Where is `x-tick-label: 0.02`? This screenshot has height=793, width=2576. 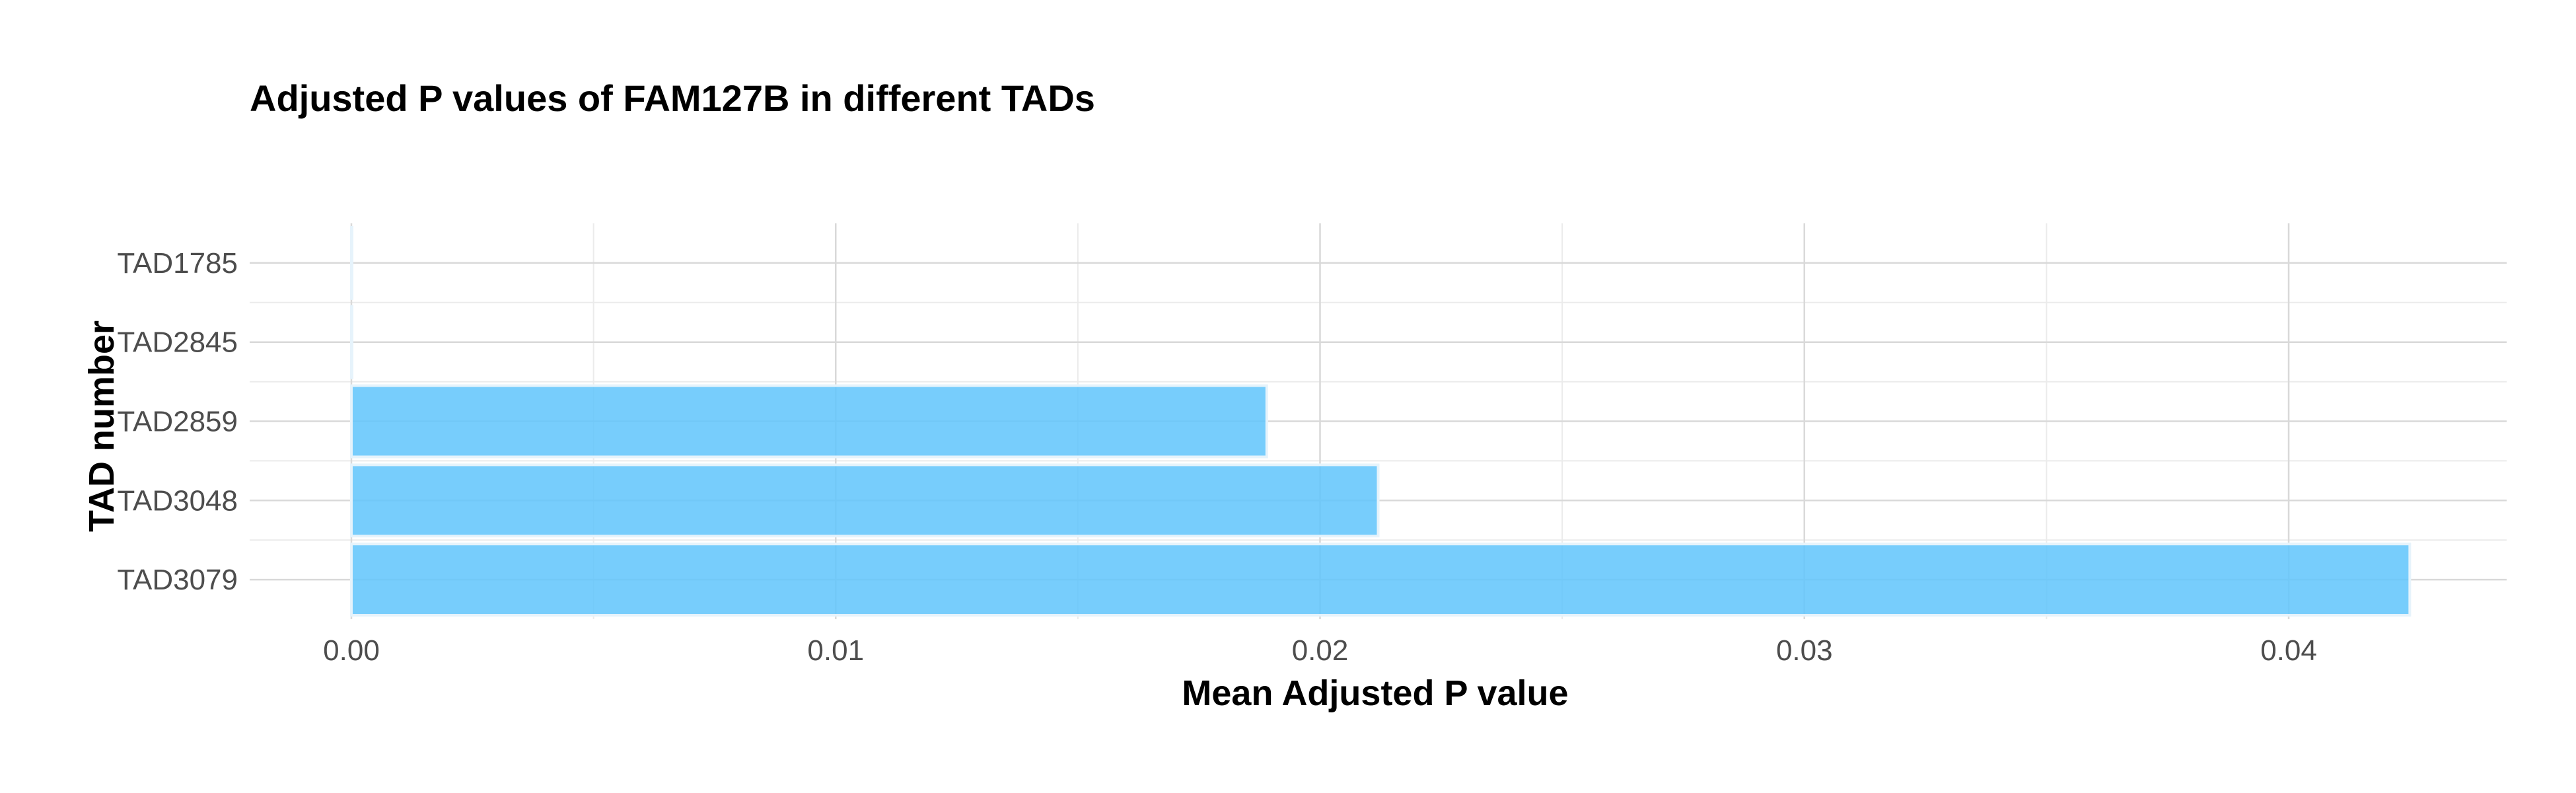 x-tick-label: 0.02 is located at coordinates (1321, 651).